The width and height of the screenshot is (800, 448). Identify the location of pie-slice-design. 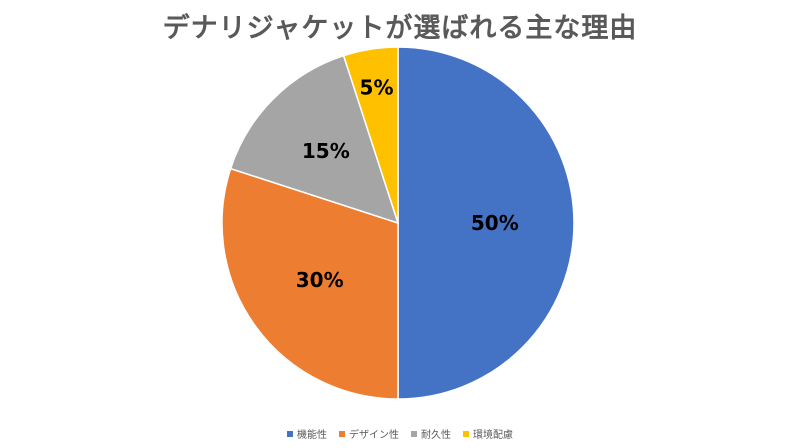
(310, 283).